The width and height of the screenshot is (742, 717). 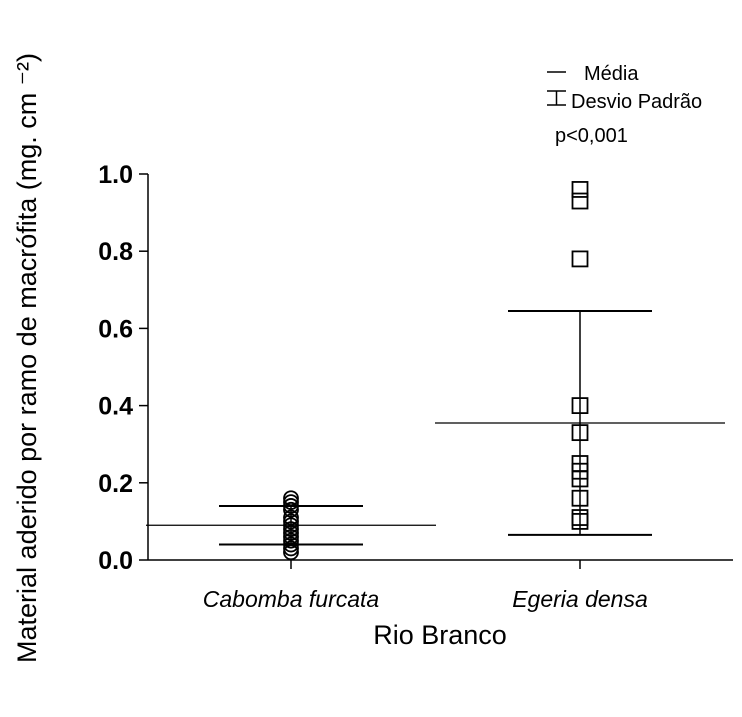 I want to click on legend-errorbar-label: Desvio Padrão, so click(x=636, y=102).